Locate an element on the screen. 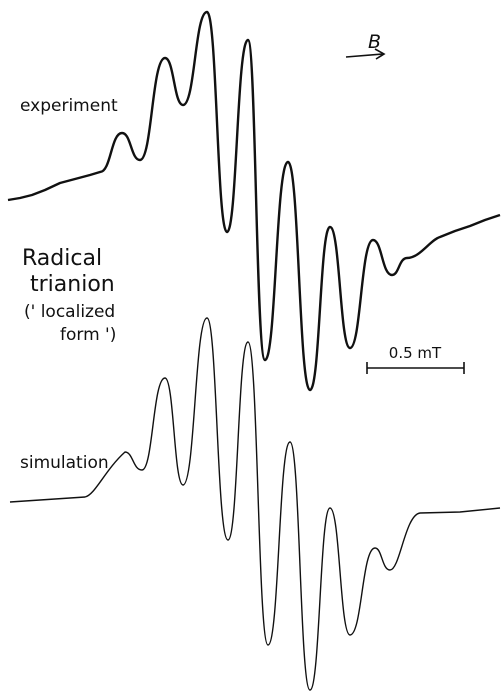 The width and height of the screenshot is (502, 696). name-line: trianion is located at coordinates (72, 284).